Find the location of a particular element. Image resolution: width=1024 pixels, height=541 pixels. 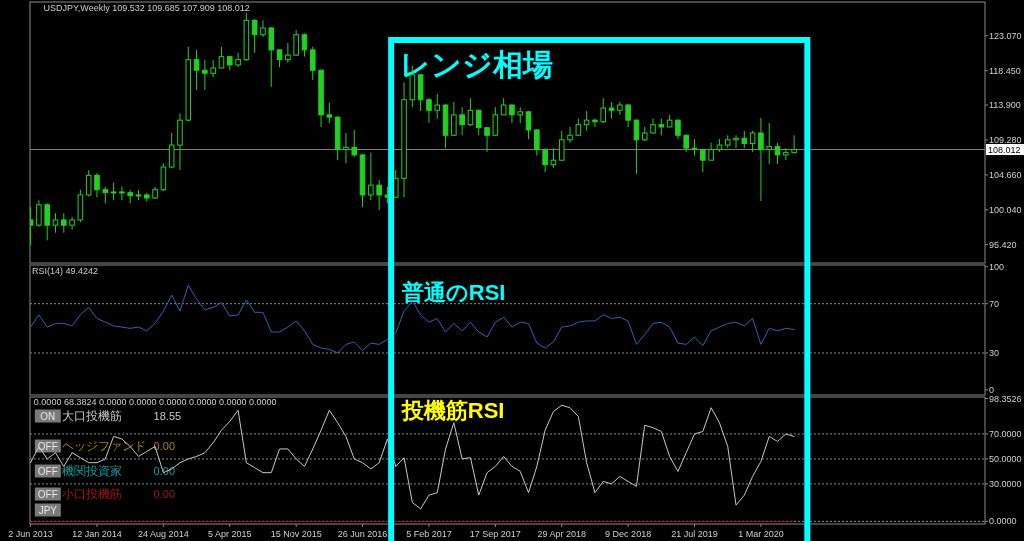

annotation: 大口投機筋 is located at coordinates (91, 416).